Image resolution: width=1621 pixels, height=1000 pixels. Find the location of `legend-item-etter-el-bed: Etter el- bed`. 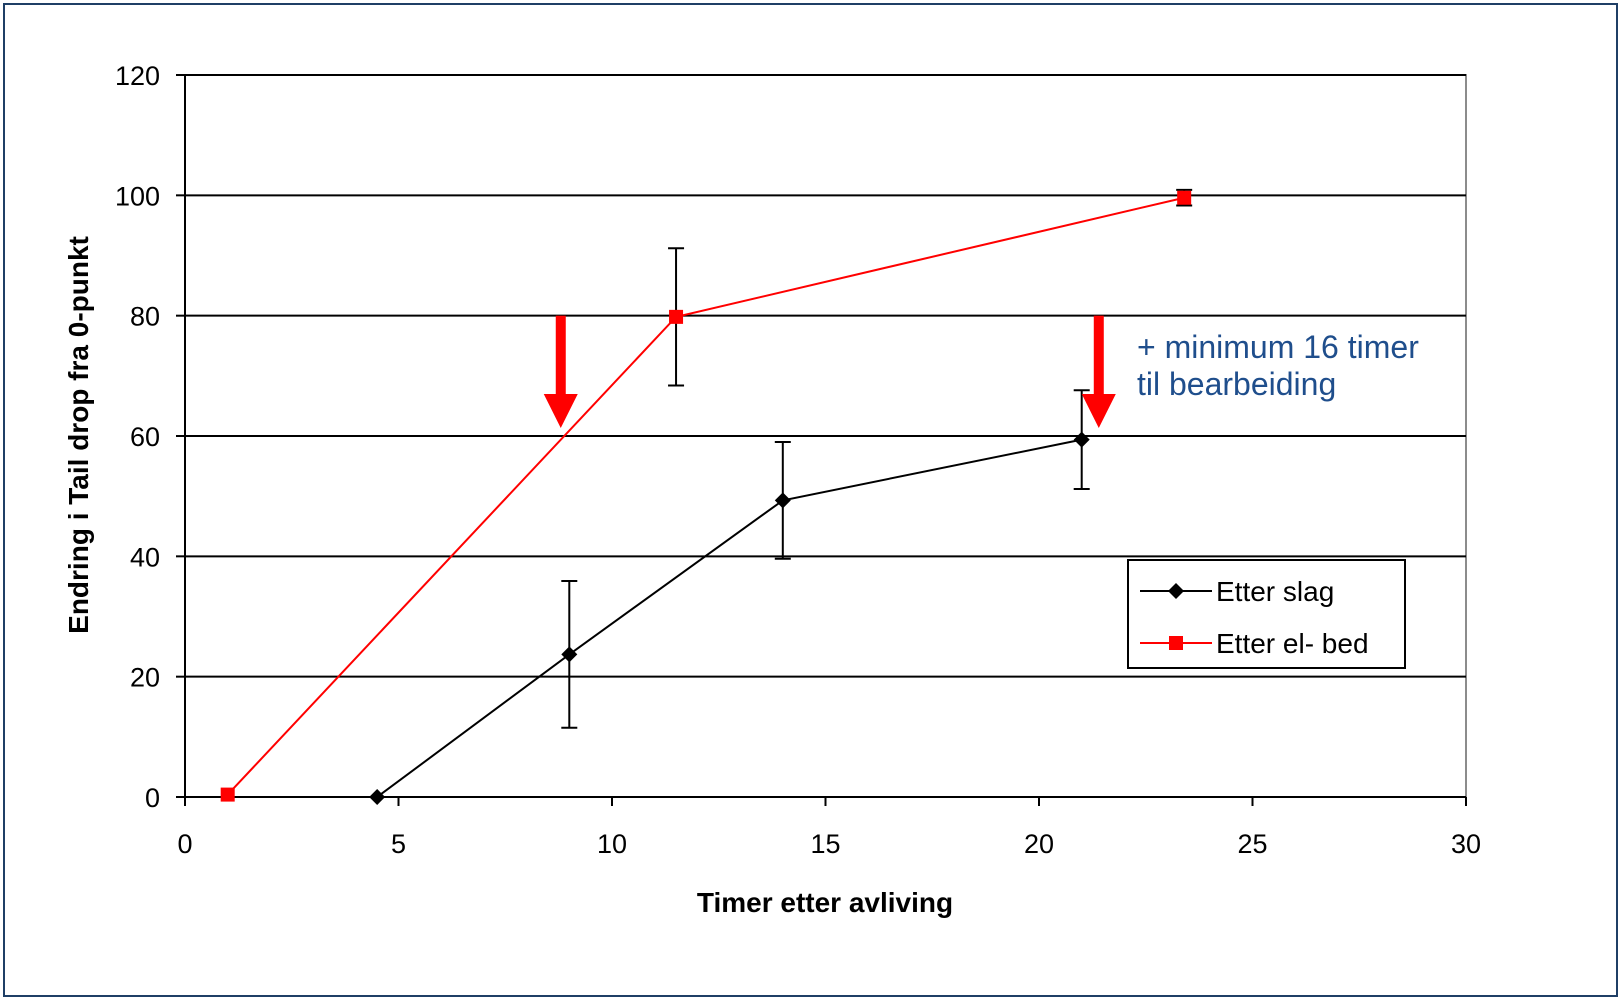

legend-item-etter-el-bed: Etter el- bed is located at coordinates (1254, 643).